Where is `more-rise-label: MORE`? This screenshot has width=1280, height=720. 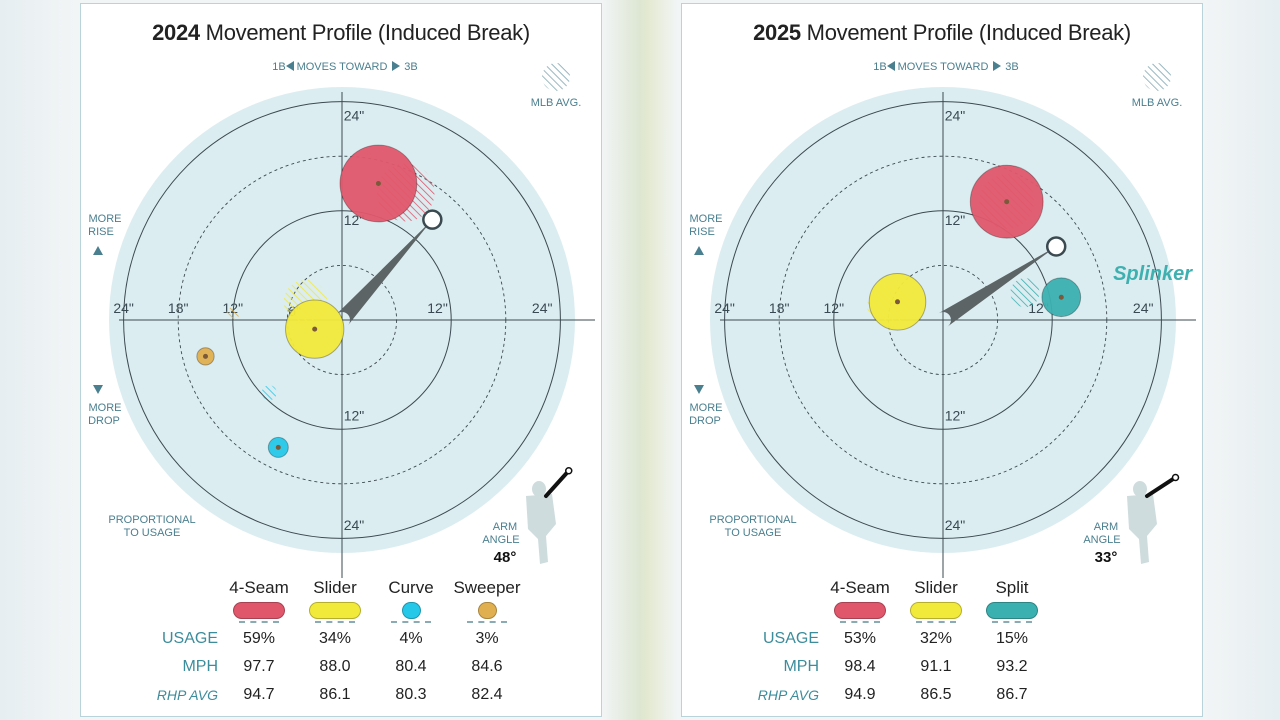
more-rise-label: MORE is located at coordinates (105, 219).